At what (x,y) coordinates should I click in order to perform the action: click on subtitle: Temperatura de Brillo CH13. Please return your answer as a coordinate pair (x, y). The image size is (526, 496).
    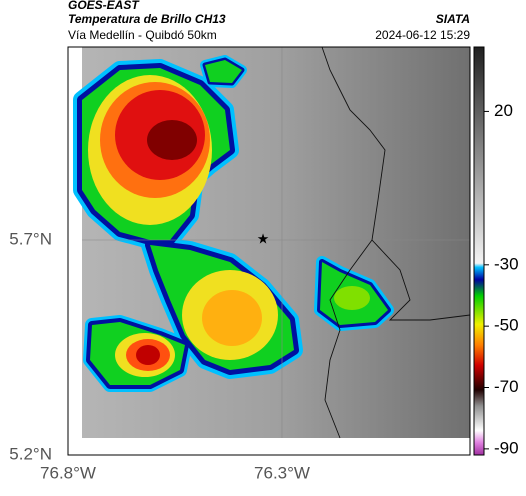
    Looking at the image, I should click on (147, 19).